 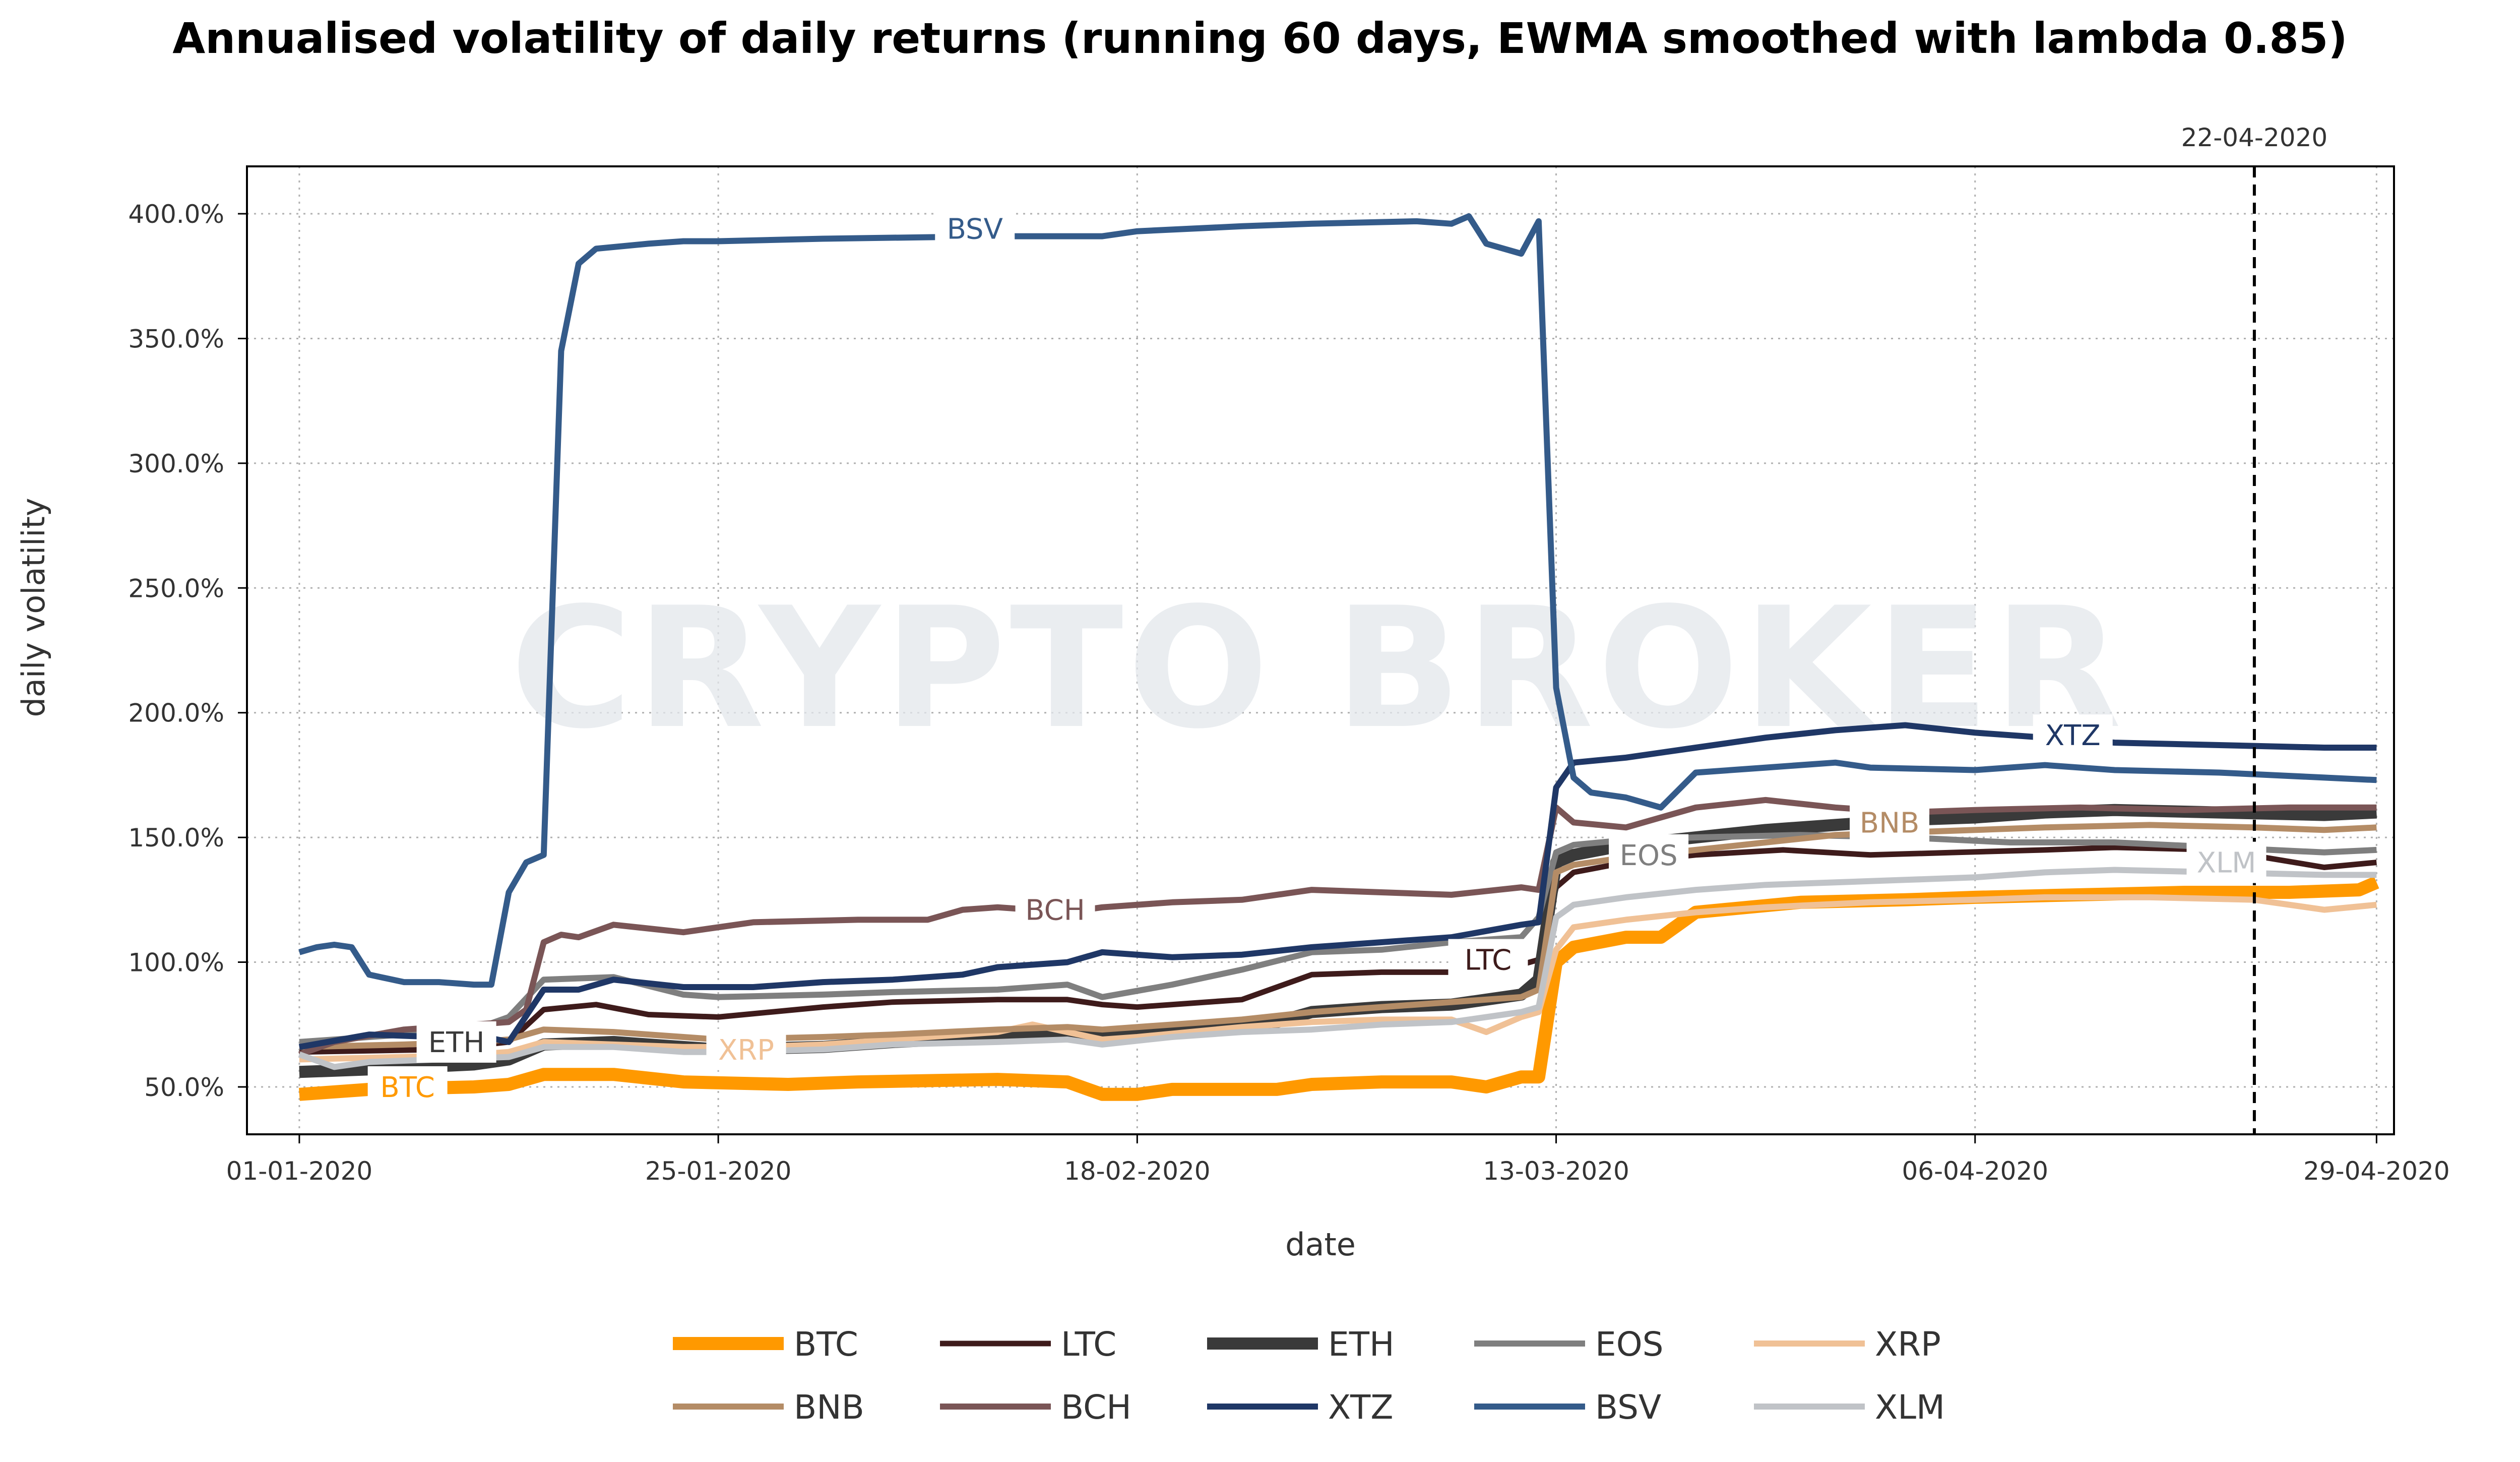 I want to click on legend-label-btc: BTC, so click(x=826, y=1345).